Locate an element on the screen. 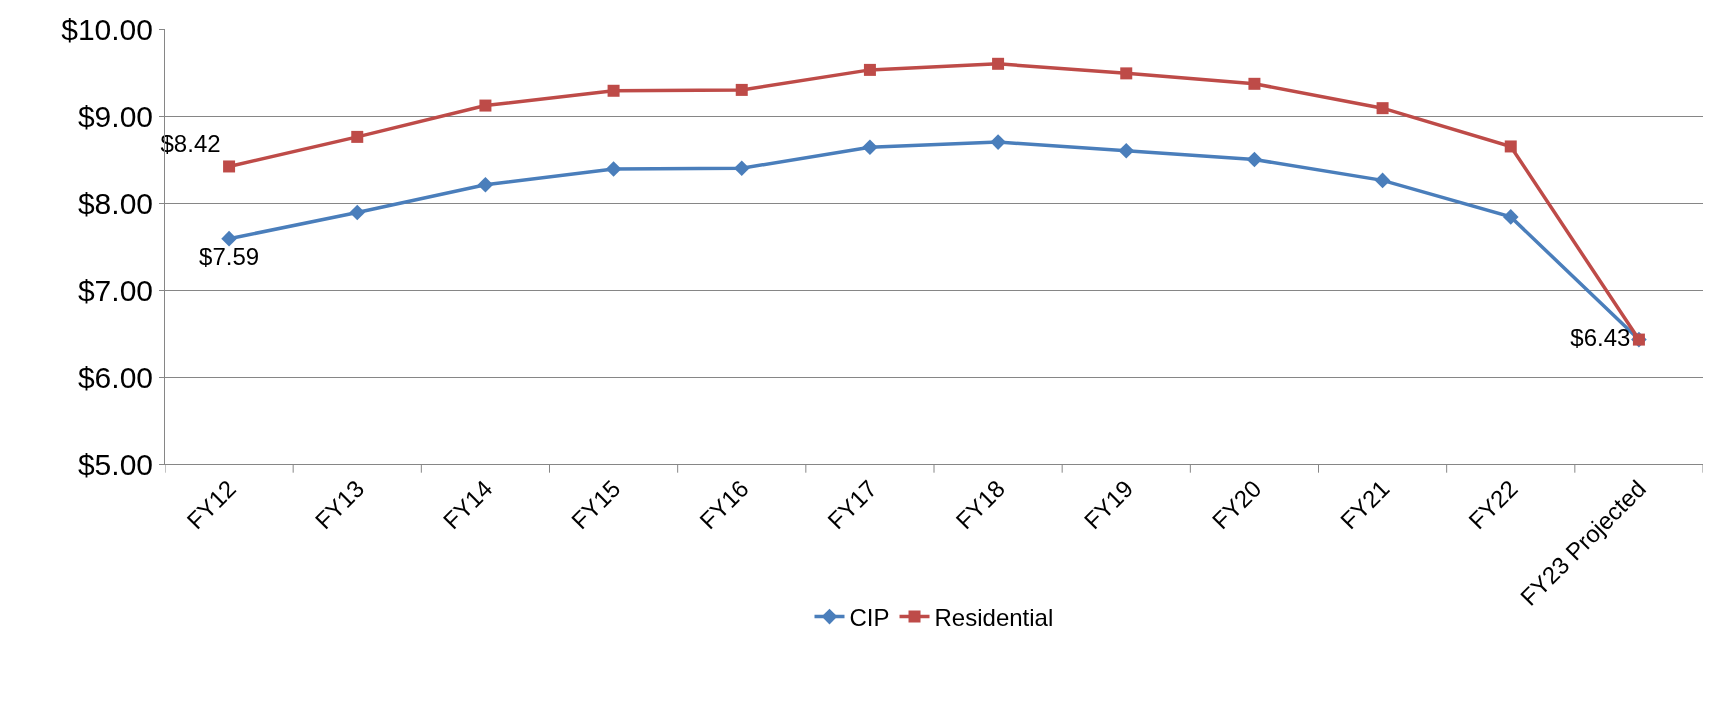 This screenshot has height=709, width=1715. y-tick-label: $8.00 is located at coordinates (115, 203).